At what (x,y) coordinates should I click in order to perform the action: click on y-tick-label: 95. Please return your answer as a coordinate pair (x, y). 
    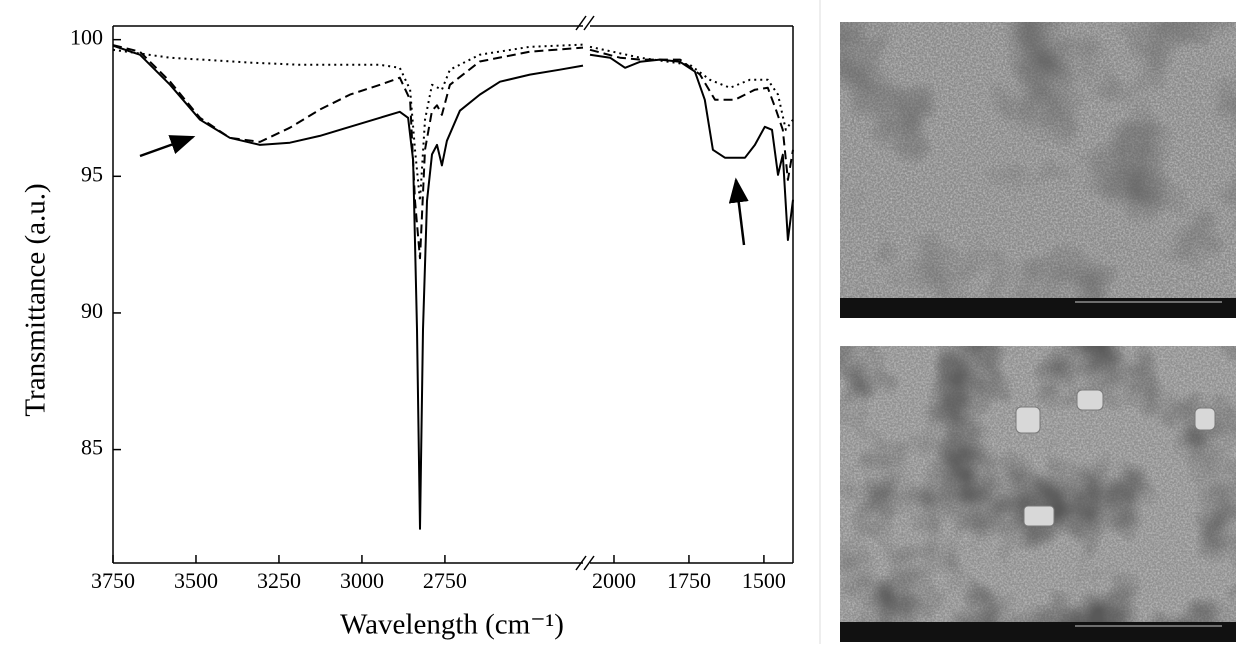
    Looking at the image, I should click on (92, 173).